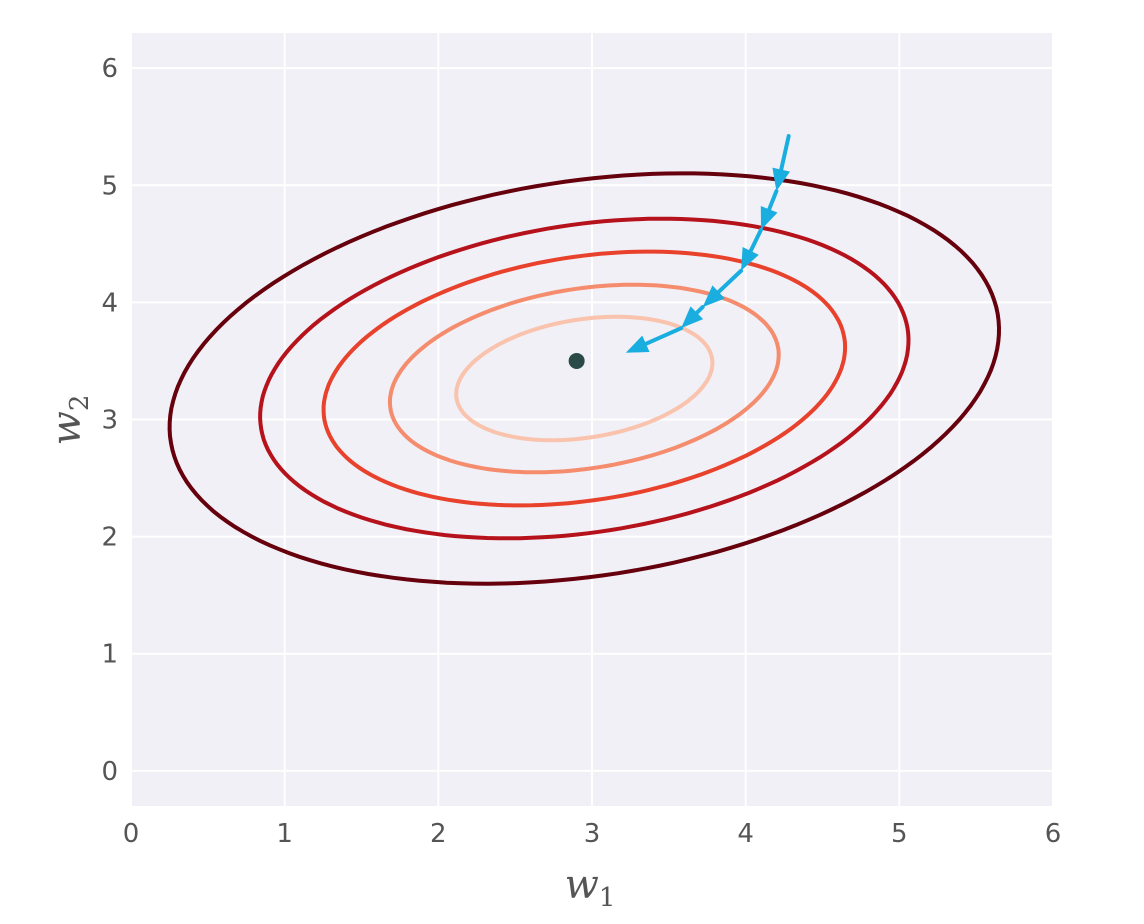  I want to click on minimum-point, so click(576, 360).